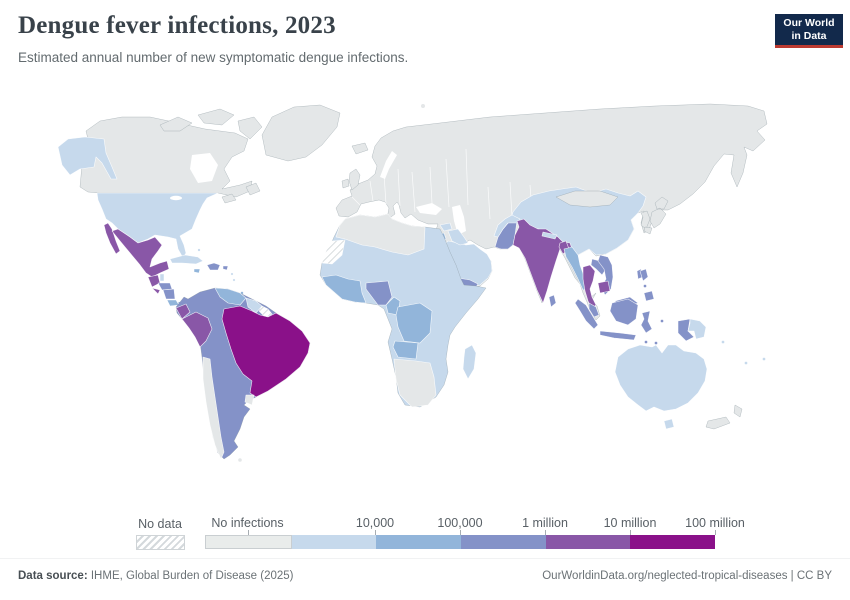  What do you see at coordinates (746, 363) in the screenshot?
I see `region-new-caledonia` at bounding box center [746, 363].